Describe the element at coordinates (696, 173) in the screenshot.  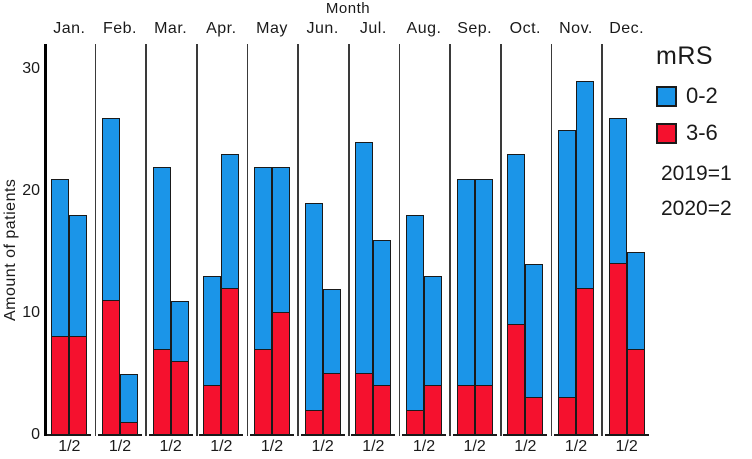
I see `legend-note-2019: 2019=1` at that location.